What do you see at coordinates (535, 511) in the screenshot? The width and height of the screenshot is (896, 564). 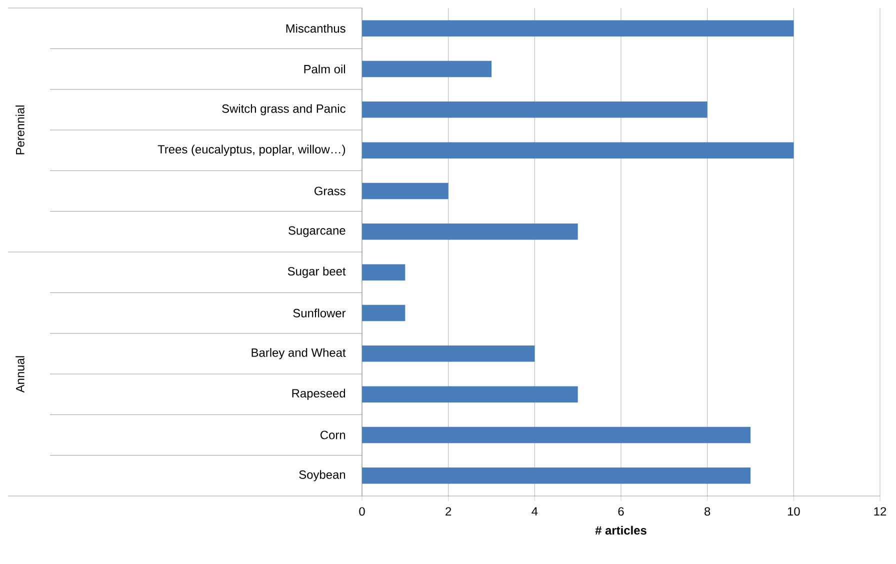 I see `x-tick-label: 4` at bounding box center [535, 511].